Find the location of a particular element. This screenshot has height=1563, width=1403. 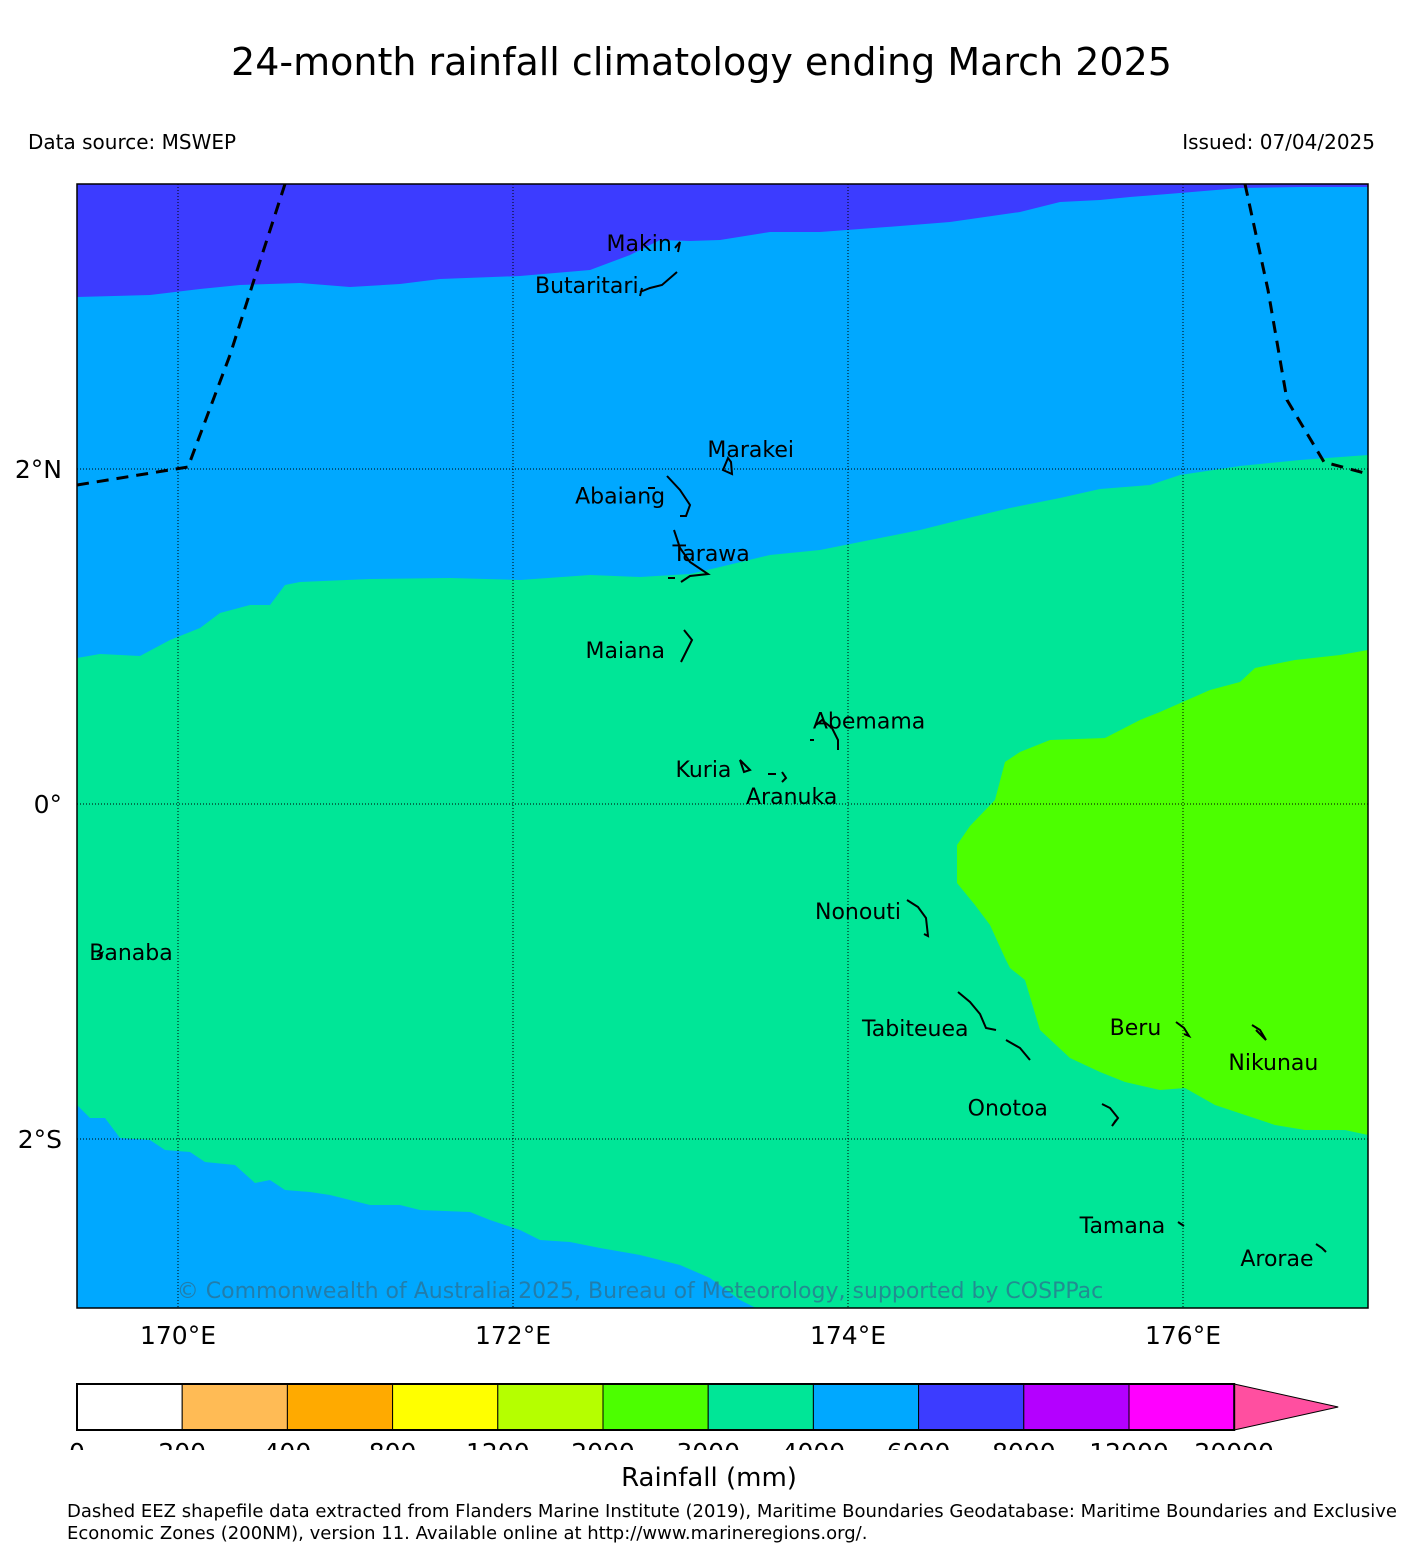

data-source-label: Data source: MSWEP is located at coordinates (132, 142).